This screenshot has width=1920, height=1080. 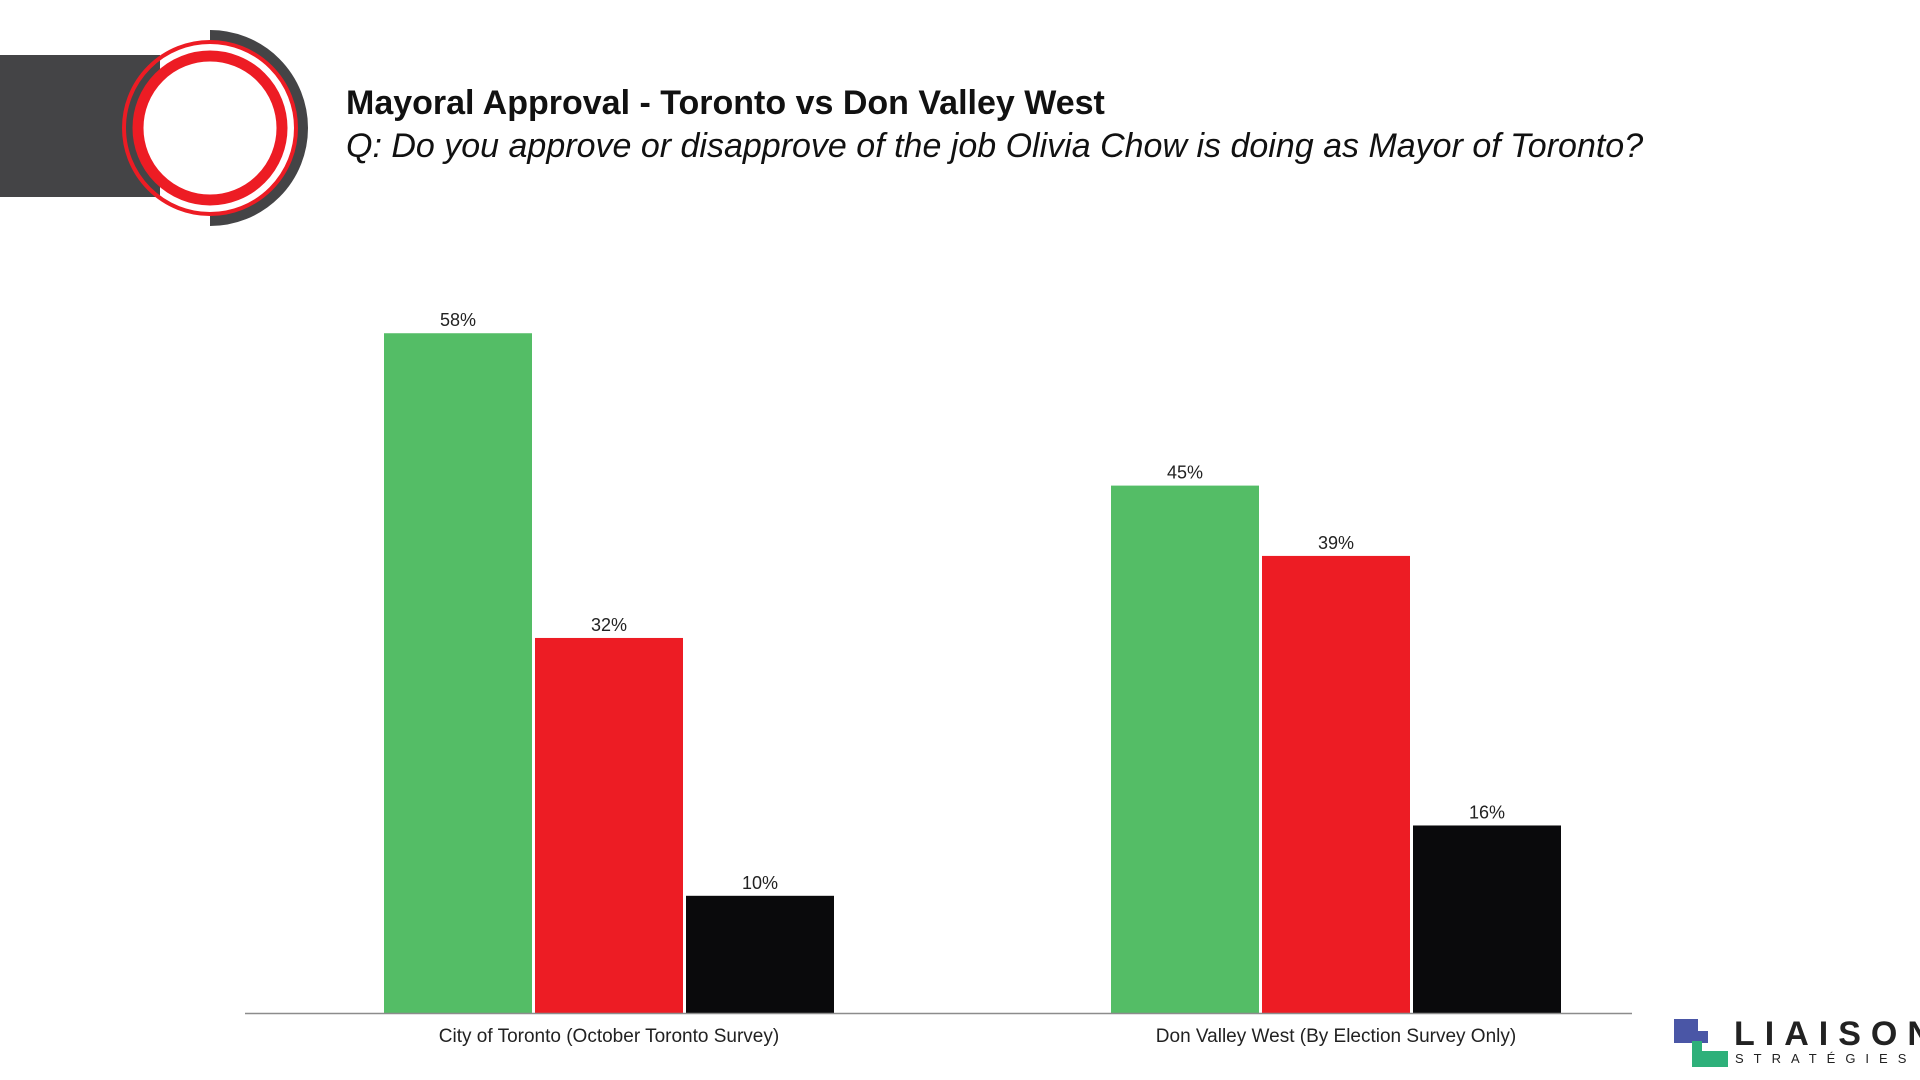 What do you see at coordinates (458, 320) in the screenshot?
I see `data-label: 58%` at bounding box center [458, 320].